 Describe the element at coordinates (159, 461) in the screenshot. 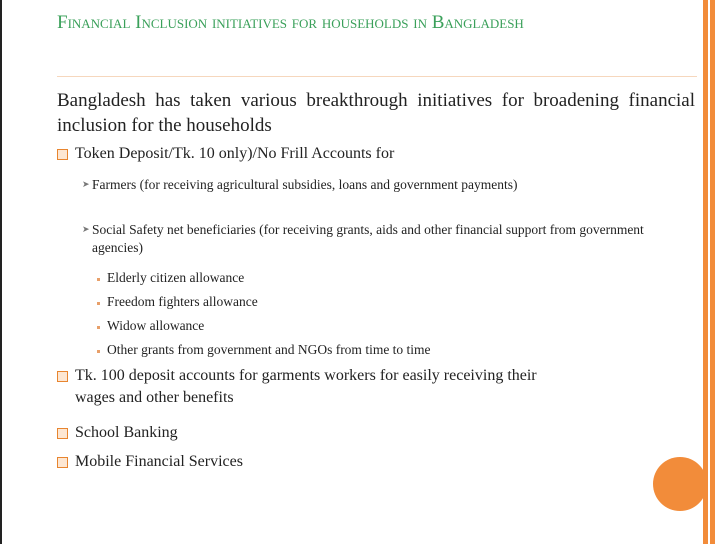

I see `bullet-text: Mobile Financial Services` at that location.